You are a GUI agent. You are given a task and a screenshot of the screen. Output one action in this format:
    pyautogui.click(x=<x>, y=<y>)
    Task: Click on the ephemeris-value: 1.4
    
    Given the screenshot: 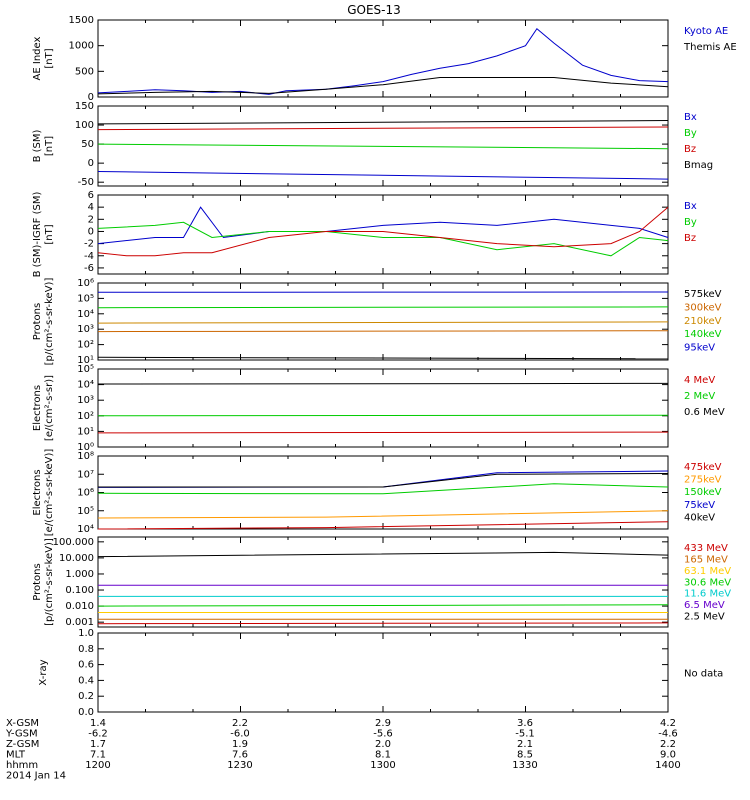 What is the action you would take?
    pyautogui.click(x=98, y=723)
    